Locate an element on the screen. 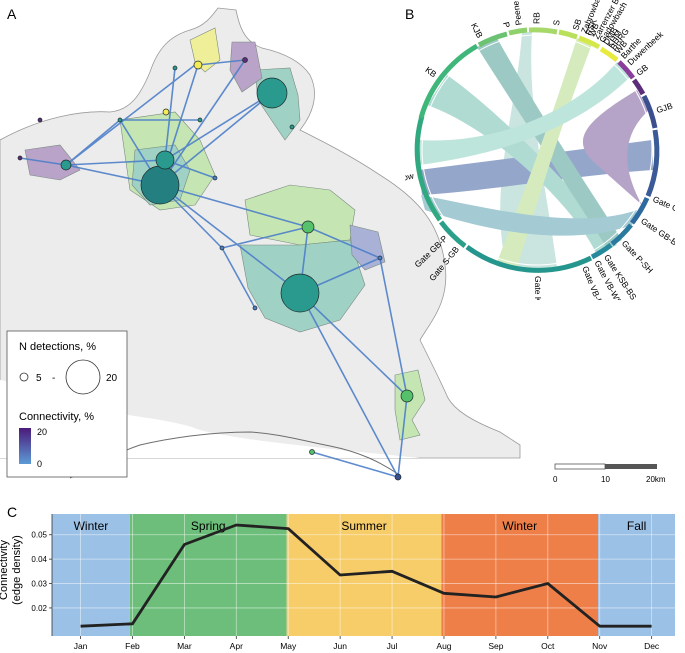 The height and width of the screenshot is (653, 685). svg-text: 10 is located at coordinates (605, 479).